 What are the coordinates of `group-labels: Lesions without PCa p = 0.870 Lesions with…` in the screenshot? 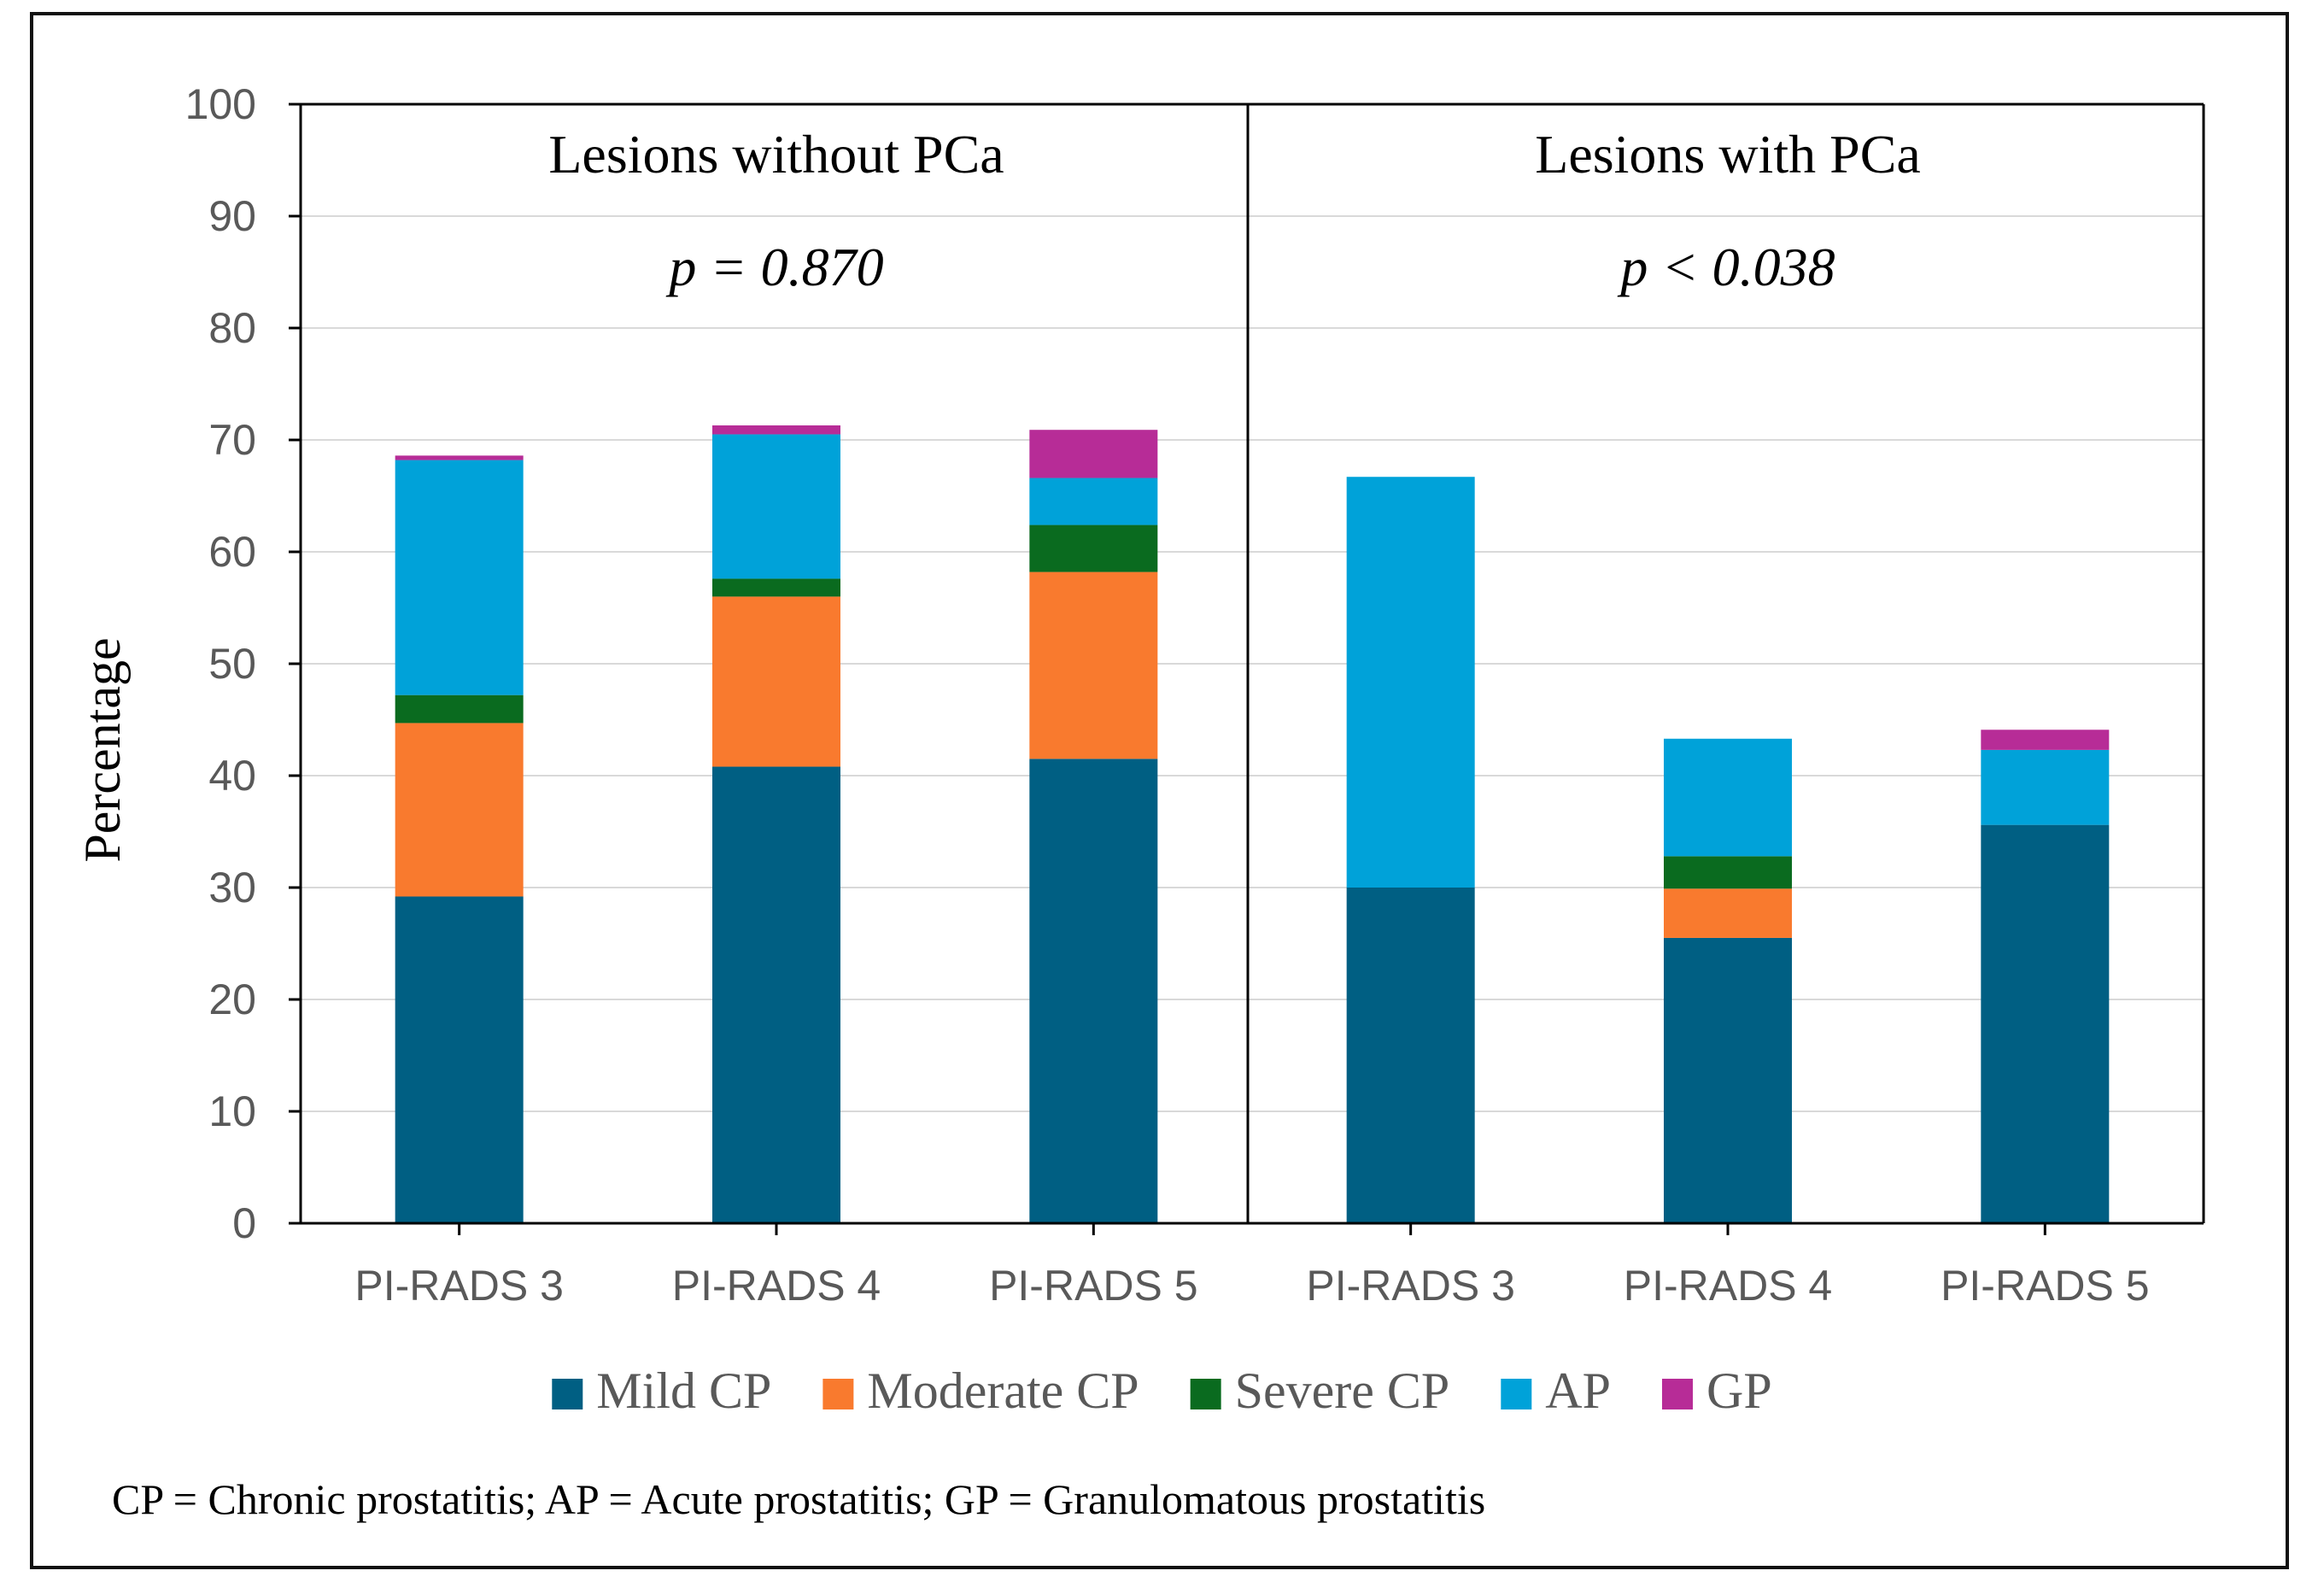 It's located at (1234, 211).